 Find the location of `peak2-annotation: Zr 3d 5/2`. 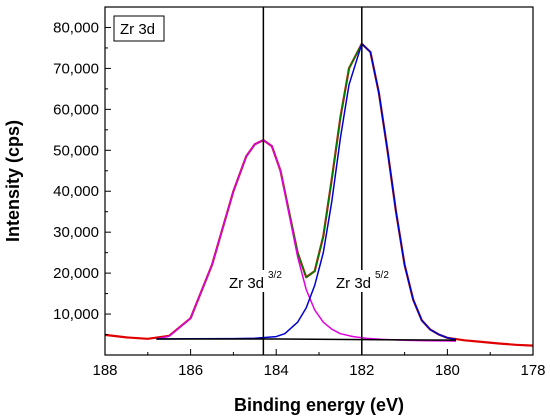

peak2-annotation: Zr 3d 5/2 is located at coordinates (367, 281).